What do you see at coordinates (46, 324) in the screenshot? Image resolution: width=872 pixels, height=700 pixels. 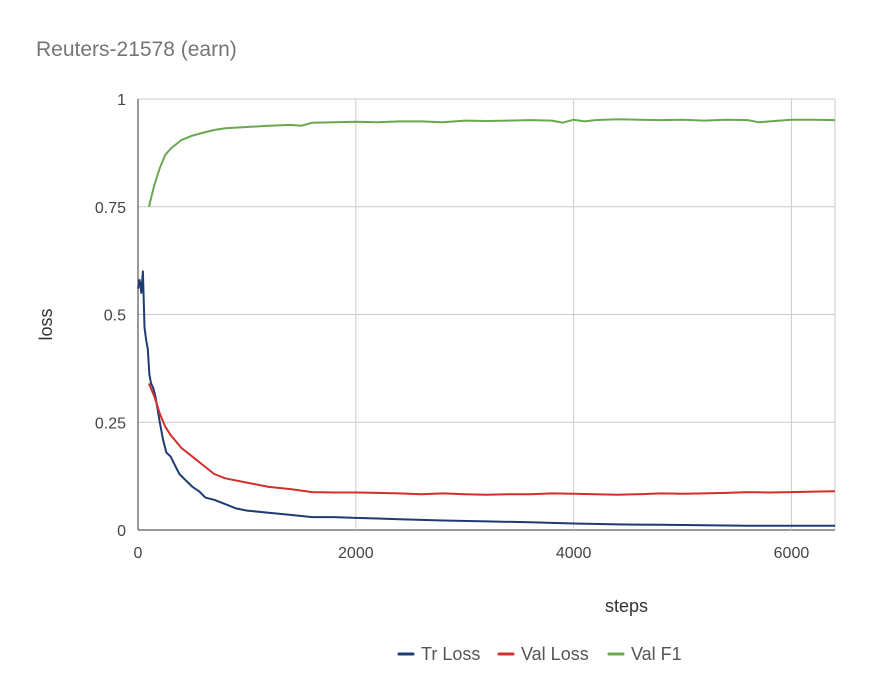 I see `y-axis-label: loss` at bounding box center [46, 324].